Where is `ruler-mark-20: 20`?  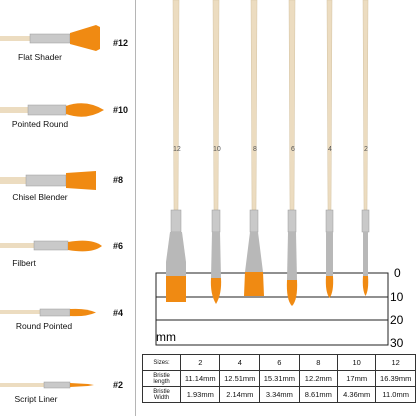
ruler-mark-20: 20 is located at coordinates (397, 320).